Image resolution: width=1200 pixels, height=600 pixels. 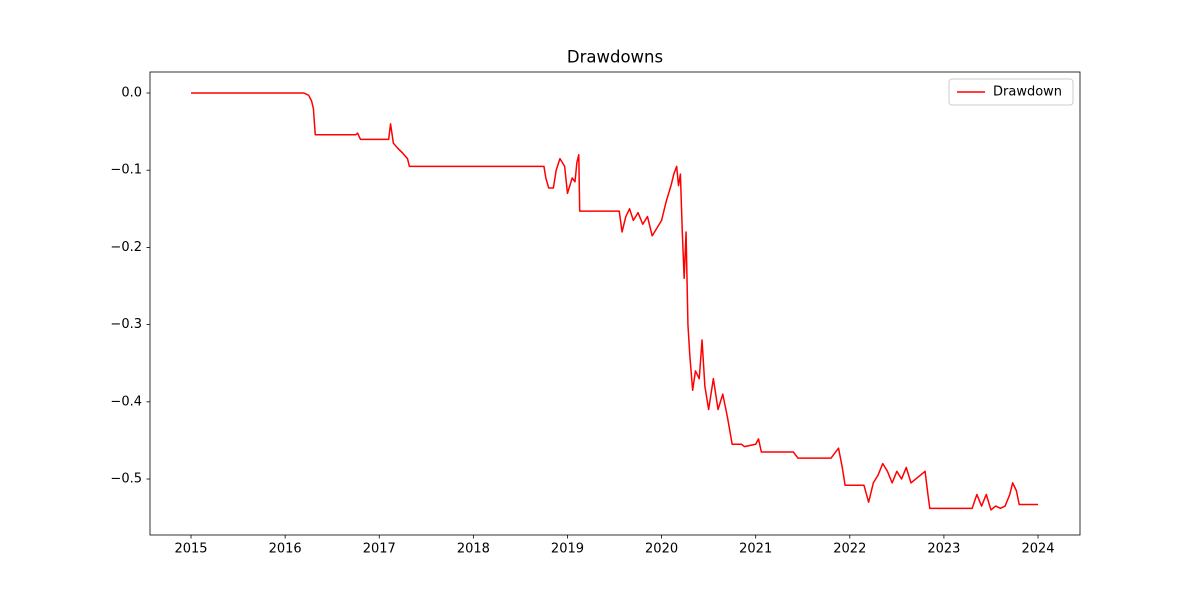 I want to click on y-tick-label: −0.5, so click(x=126, y=479).